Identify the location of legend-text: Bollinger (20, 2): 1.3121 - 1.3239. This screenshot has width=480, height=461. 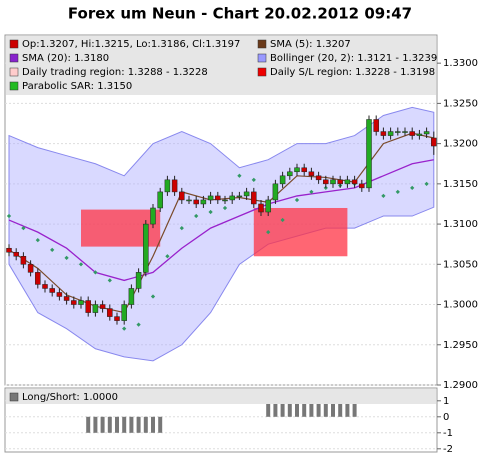
(353, 58).